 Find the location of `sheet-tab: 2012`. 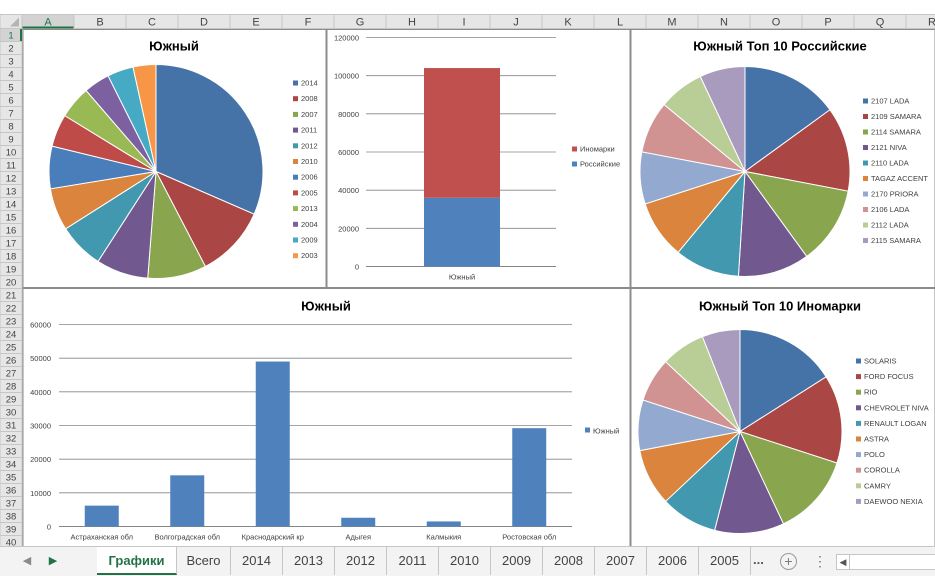

sheet-tab: 2012 is located at coordinates (361, 561).